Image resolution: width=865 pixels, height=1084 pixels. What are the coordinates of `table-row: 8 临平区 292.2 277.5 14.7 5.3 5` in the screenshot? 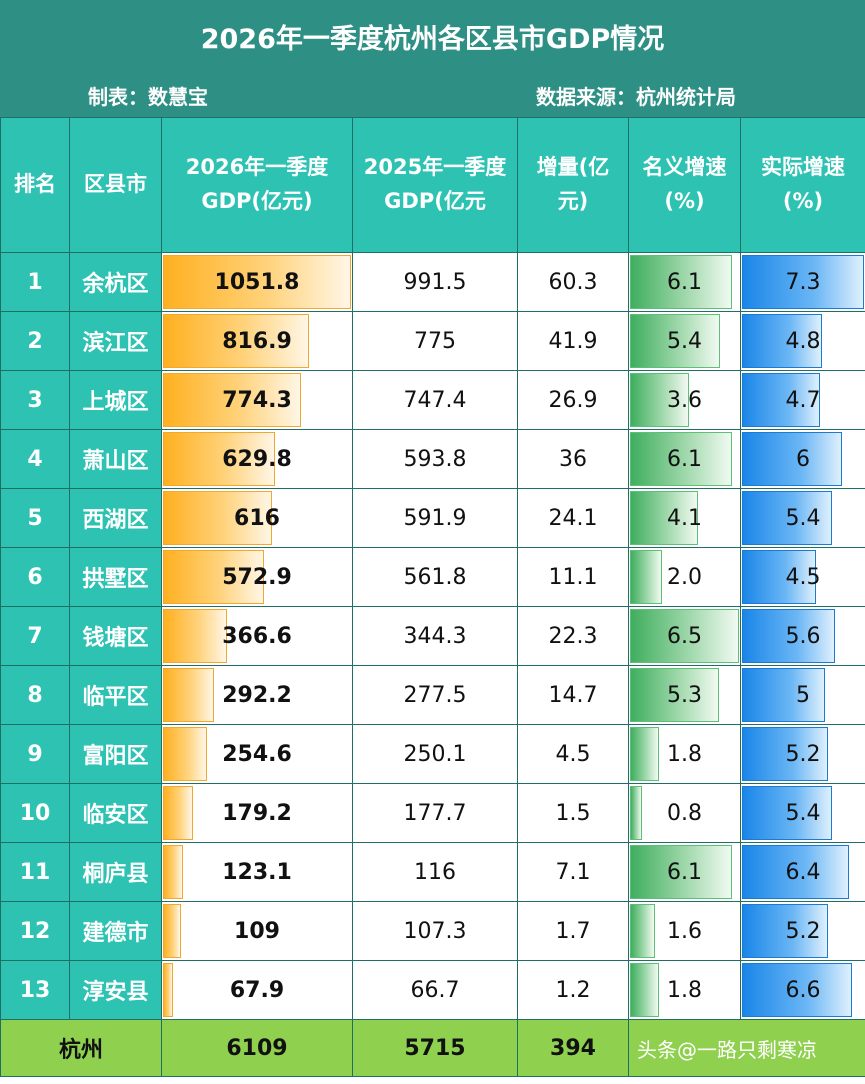 It's located at (432, 695).